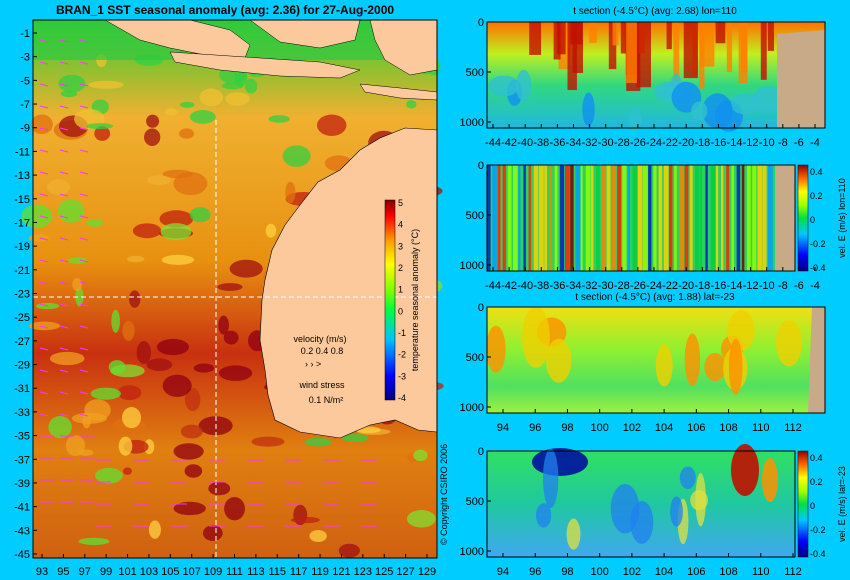  Describe the element at coordinates (22, 342) in the screenshot. I see `map-lat-tick-label: -27` at that location.